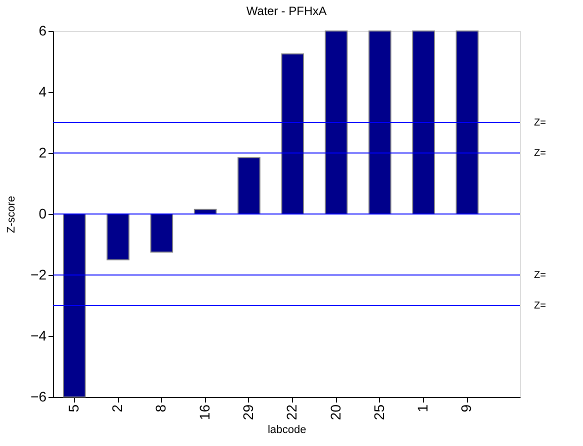  Describe the element at coordinates (160, 408) in the screenshot. I see `x-tick-label: 8` at that location.